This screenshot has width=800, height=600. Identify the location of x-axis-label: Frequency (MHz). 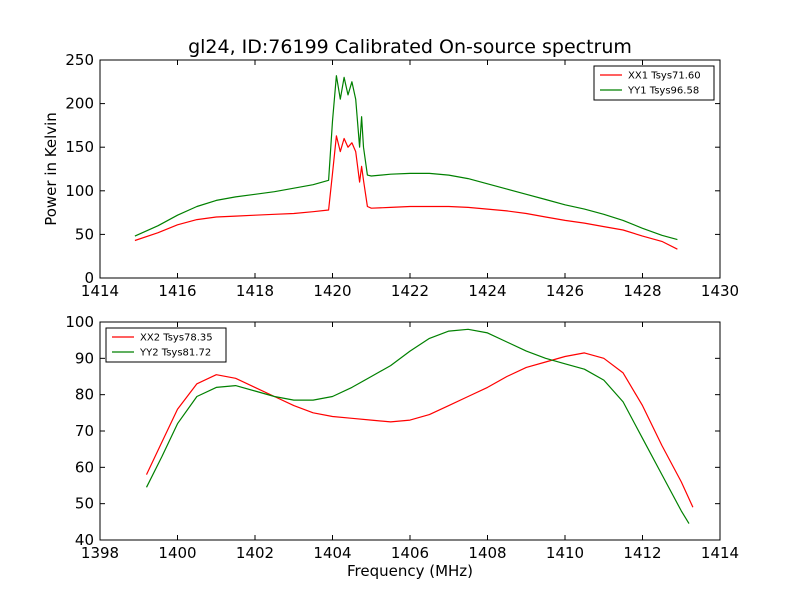
(410, 571).